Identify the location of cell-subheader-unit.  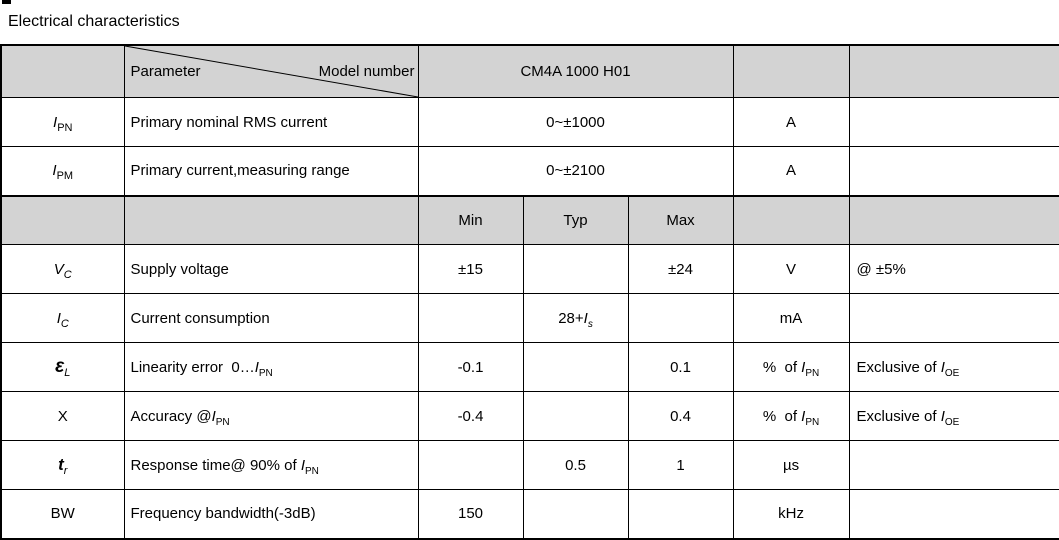
(791, 219).